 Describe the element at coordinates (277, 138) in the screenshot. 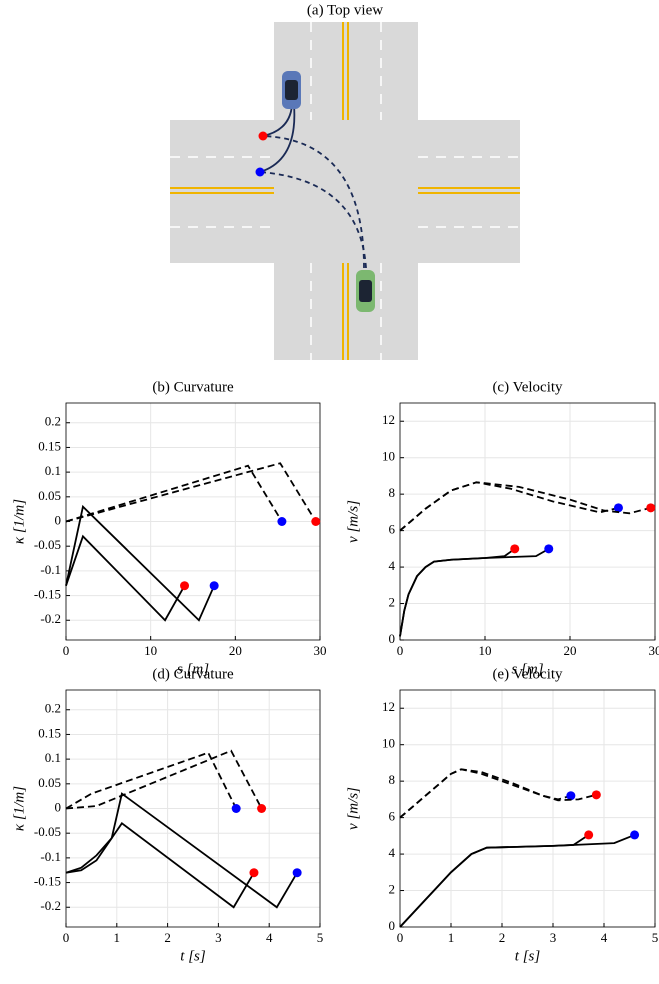

I see `path-solid` at that location.